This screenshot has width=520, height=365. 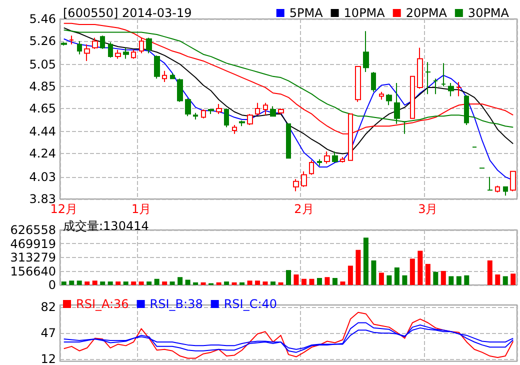 What do you see at coordinates (52, 285) in the screenshot?
I see `y-tick-label: 0` at bounding box center [52, 285].